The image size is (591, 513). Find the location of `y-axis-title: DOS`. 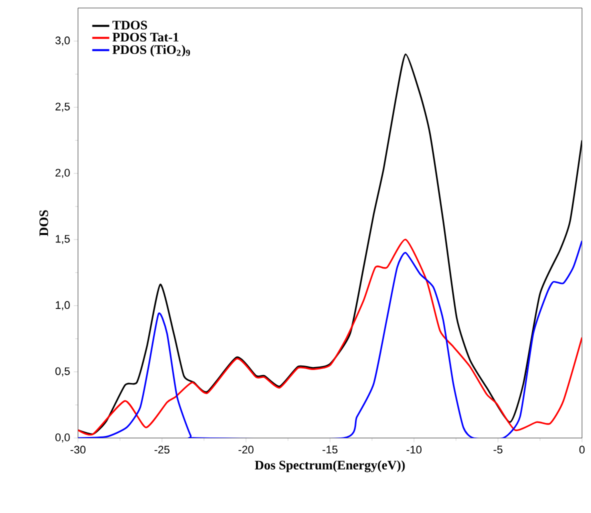

y-axis-title: DOS is located at coordinates (43, 223).